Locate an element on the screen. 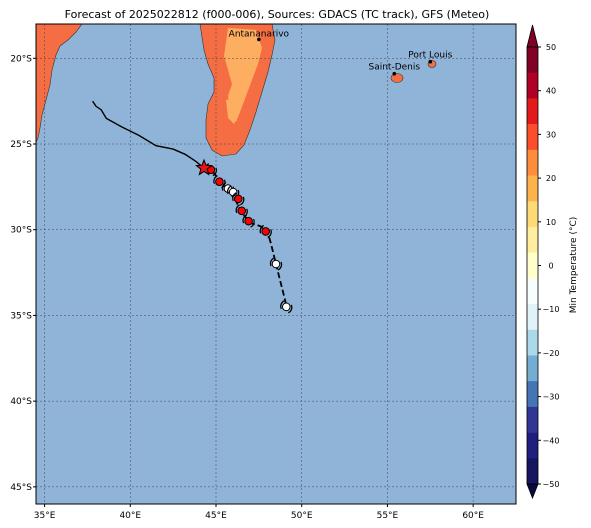  cyclone-track is located at coordinates (192, 207).